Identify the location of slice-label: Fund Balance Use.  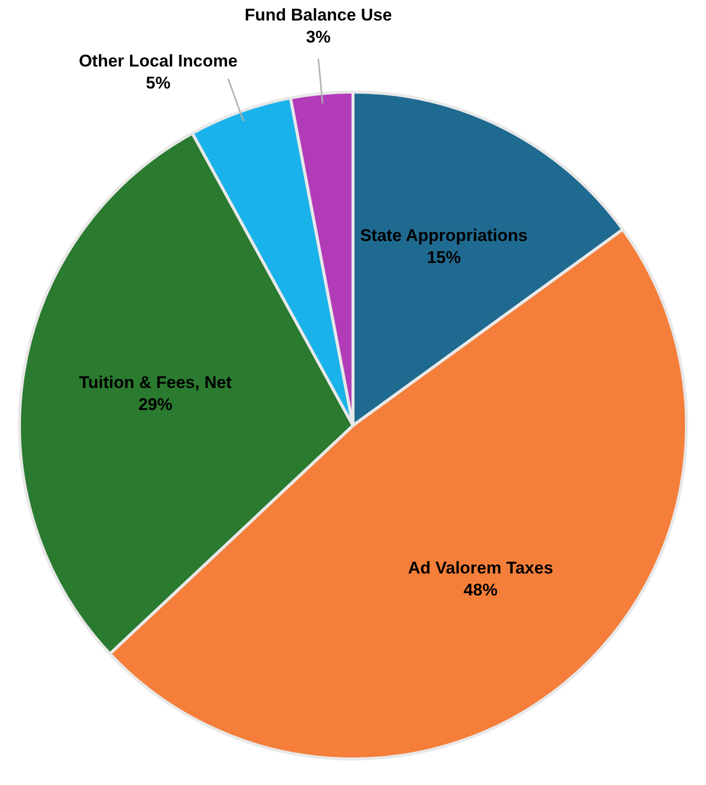
(318, 14).